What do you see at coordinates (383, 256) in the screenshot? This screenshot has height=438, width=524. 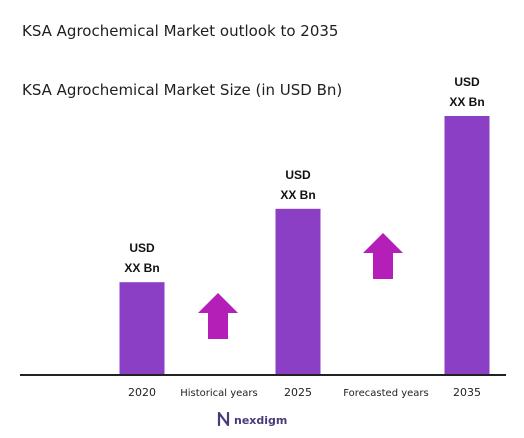 I see `growth-arrow-forecast-icon` at bounding box center [383, 256].